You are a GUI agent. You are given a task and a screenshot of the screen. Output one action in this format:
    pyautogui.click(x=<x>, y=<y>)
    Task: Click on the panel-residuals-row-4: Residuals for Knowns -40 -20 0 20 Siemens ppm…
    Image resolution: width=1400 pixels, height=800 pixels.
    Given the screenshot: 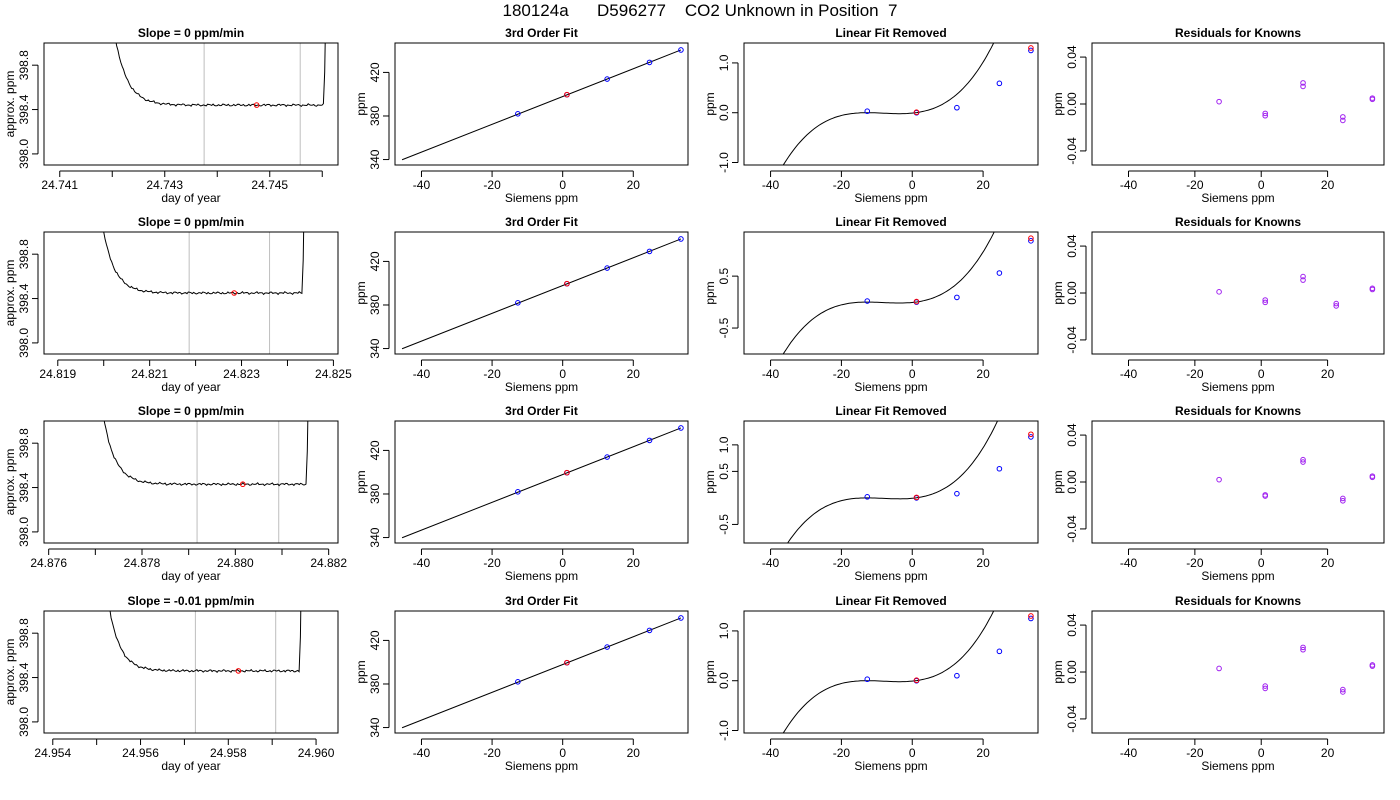 What is the action you would take?
    pyautogui.click(x=1218, y=683)
    